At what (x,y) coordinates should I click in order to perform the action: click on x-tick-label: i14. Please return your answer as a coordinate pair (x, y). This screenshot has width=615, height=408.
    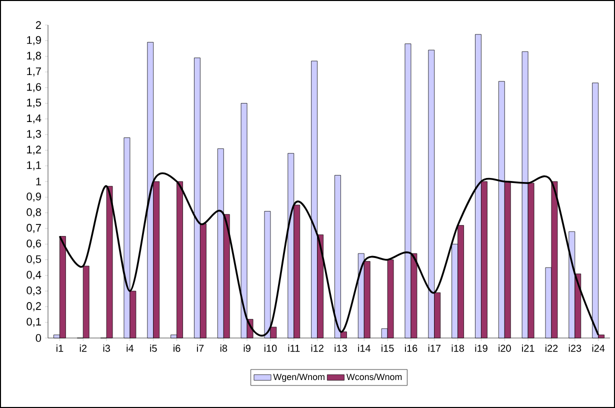
    Looking at the image, I should click on (364, 348).